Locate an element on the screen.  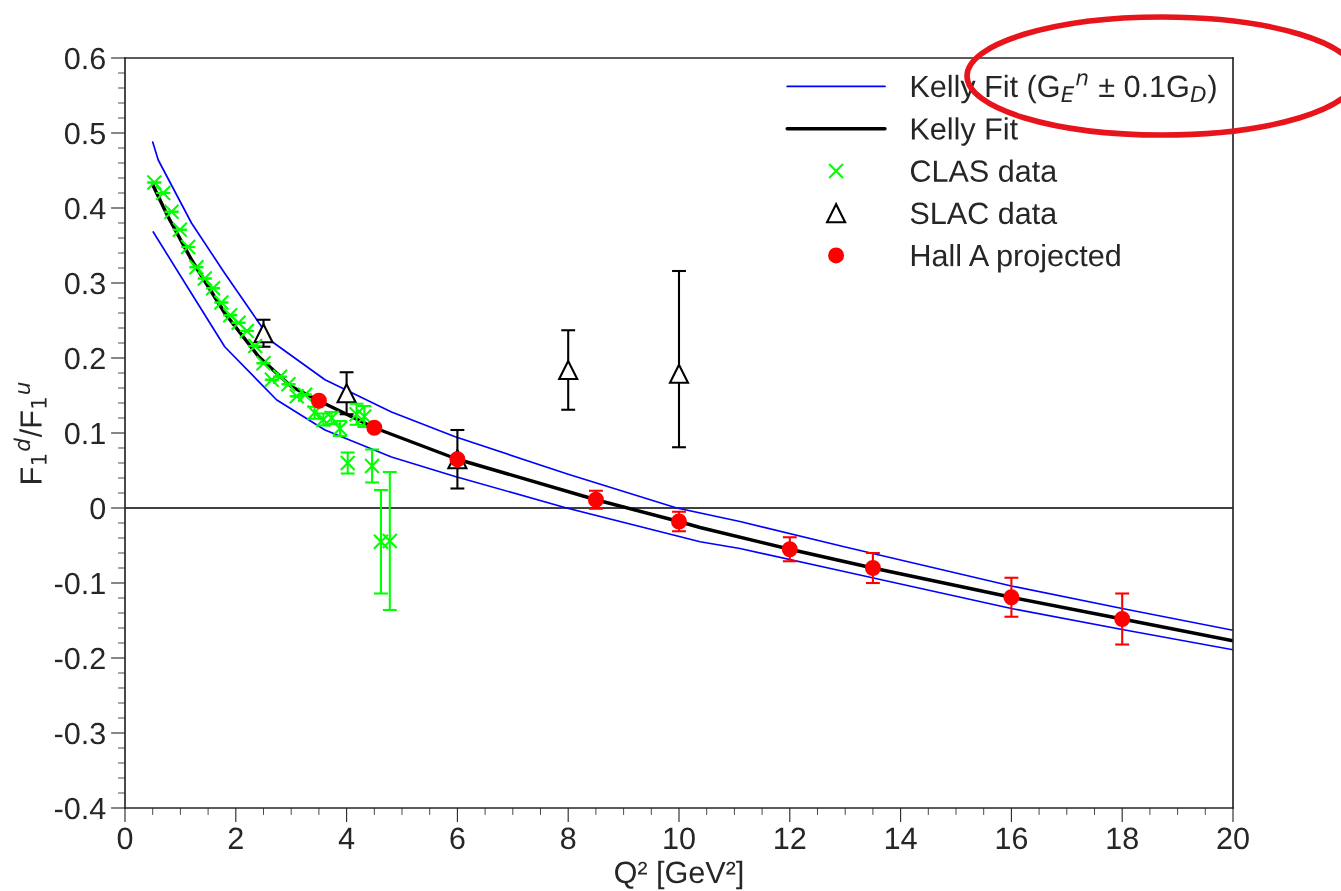
x-tick-label: 16 is located at coordinates (1012, 838).